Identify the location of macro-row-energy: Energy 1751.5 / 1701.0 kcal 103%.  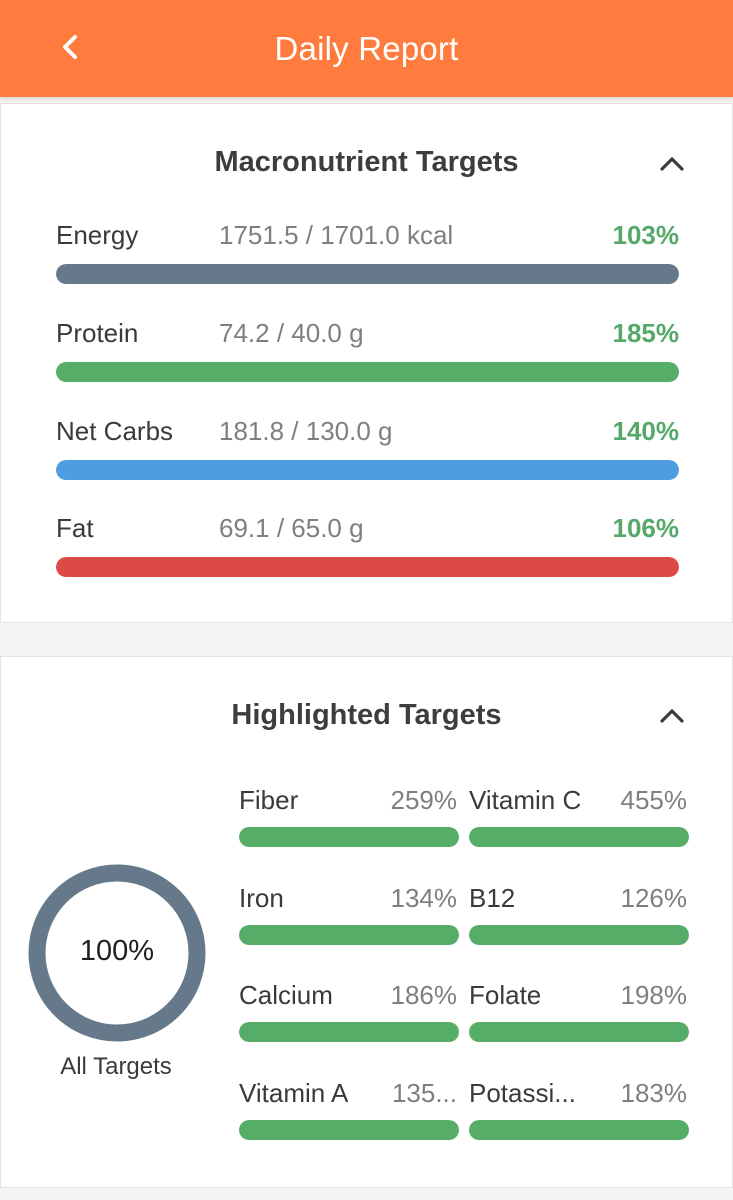
(367, 255).